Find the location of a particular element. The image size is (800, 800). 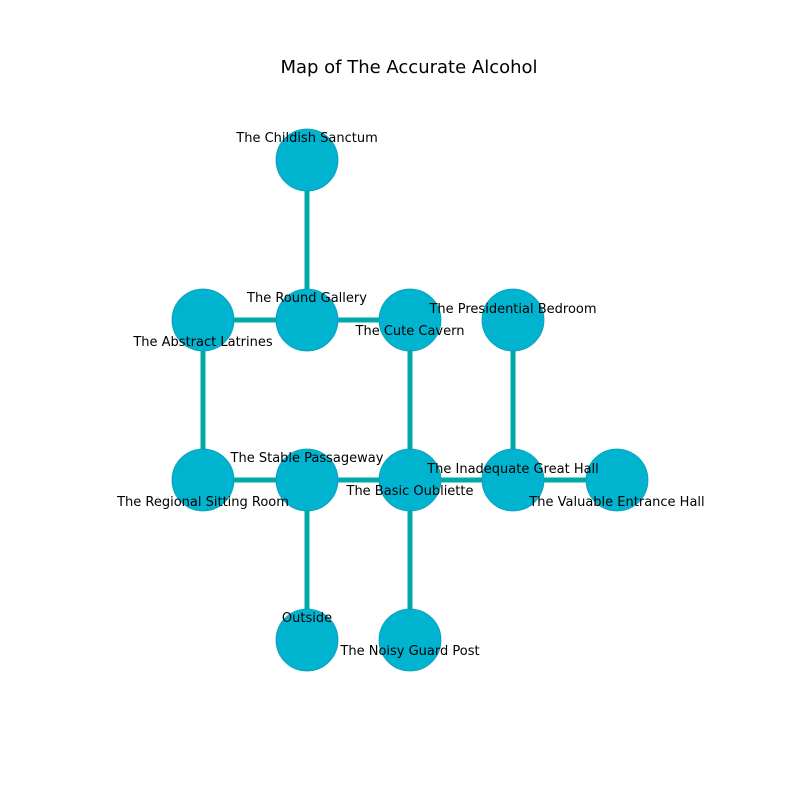

room-label-cute-cavern: The Cute Cavern is located at coordinates (410, 331).